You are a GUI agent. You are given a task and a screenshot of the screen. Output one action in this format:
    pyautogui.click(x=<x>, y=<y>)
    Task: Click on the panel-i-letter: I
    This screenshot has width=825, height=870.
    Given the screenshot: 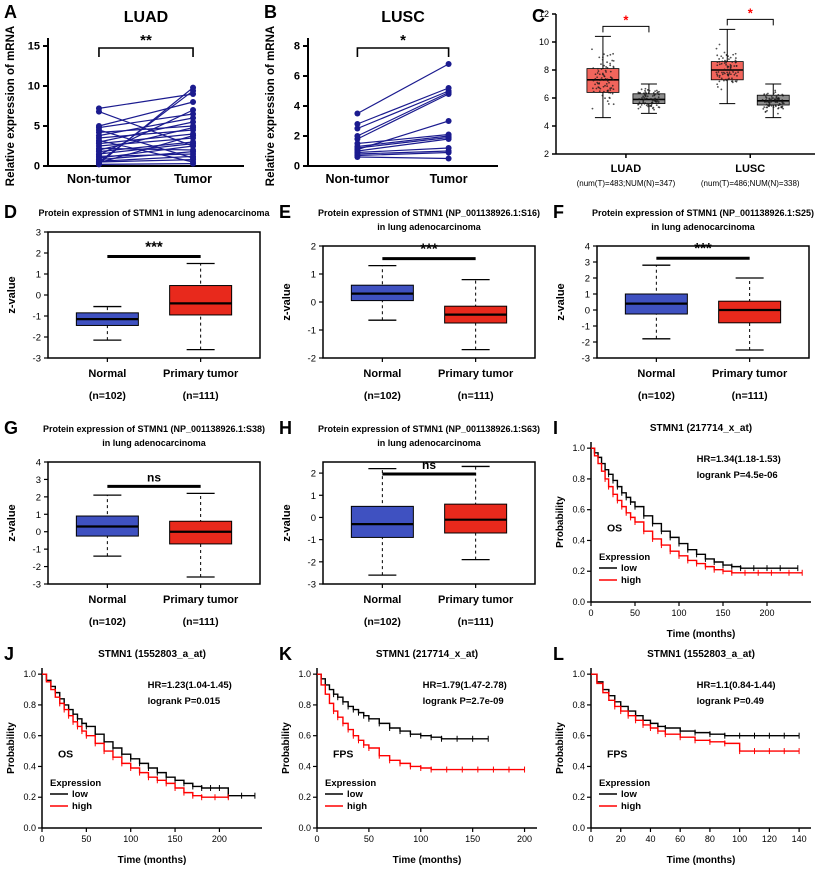 What is the action you would take?
    pyautogui.click(x=556, y=428)
    